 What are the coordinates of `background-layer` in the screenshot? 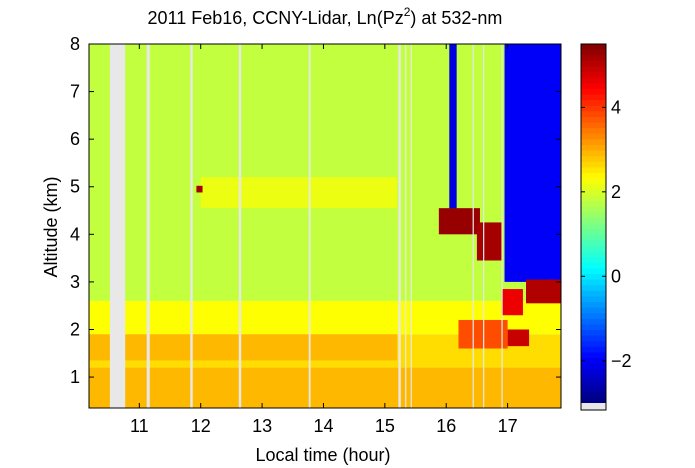 It's located at (325, 387).